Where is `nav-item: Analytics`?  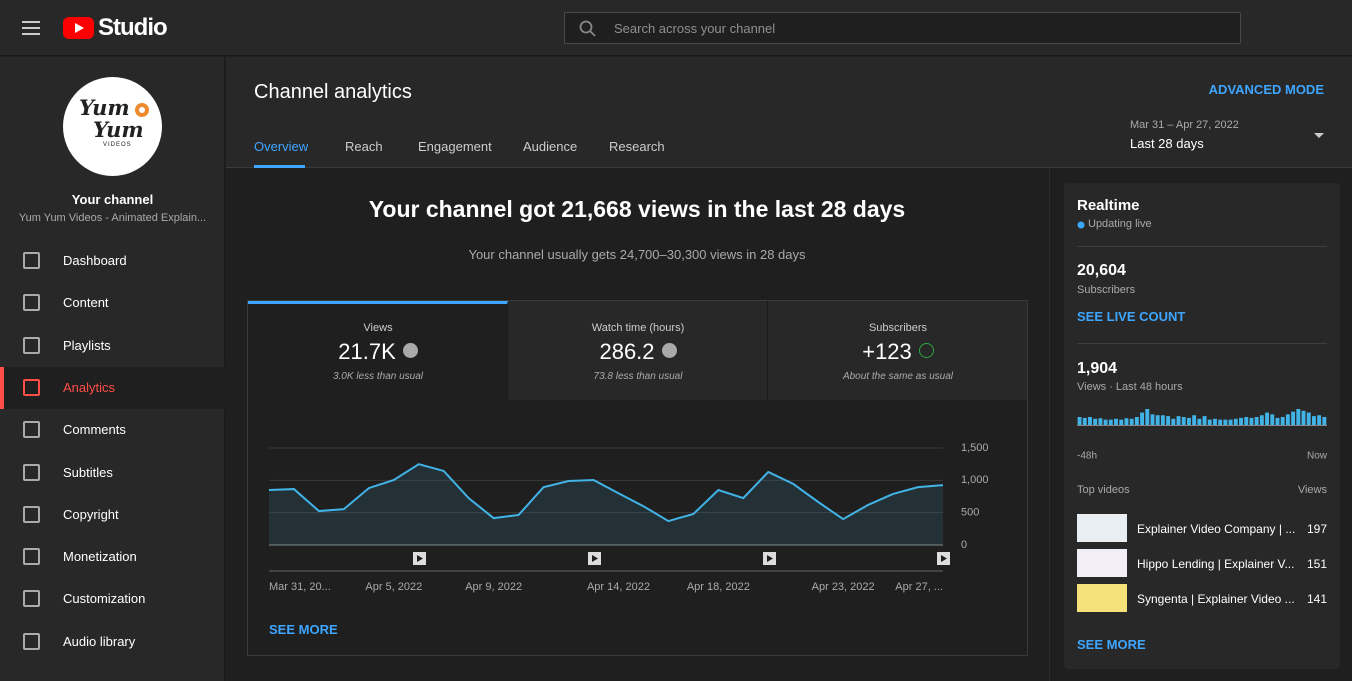
nav-item: Analytics is located at coordinates (112, 387).